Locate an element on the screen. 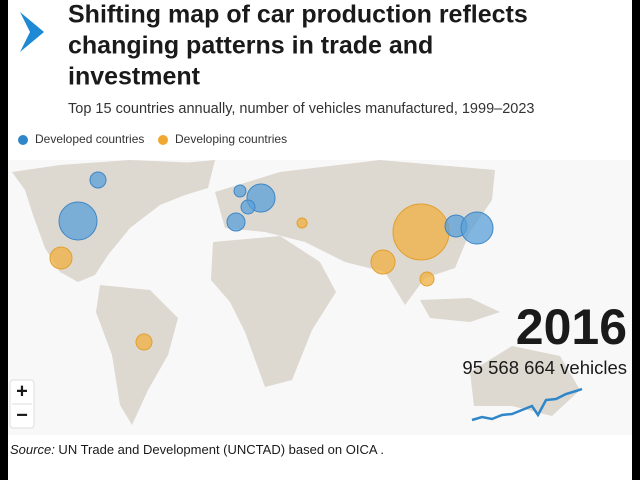  year-label: 2016 is located at coordinates (571, 327).